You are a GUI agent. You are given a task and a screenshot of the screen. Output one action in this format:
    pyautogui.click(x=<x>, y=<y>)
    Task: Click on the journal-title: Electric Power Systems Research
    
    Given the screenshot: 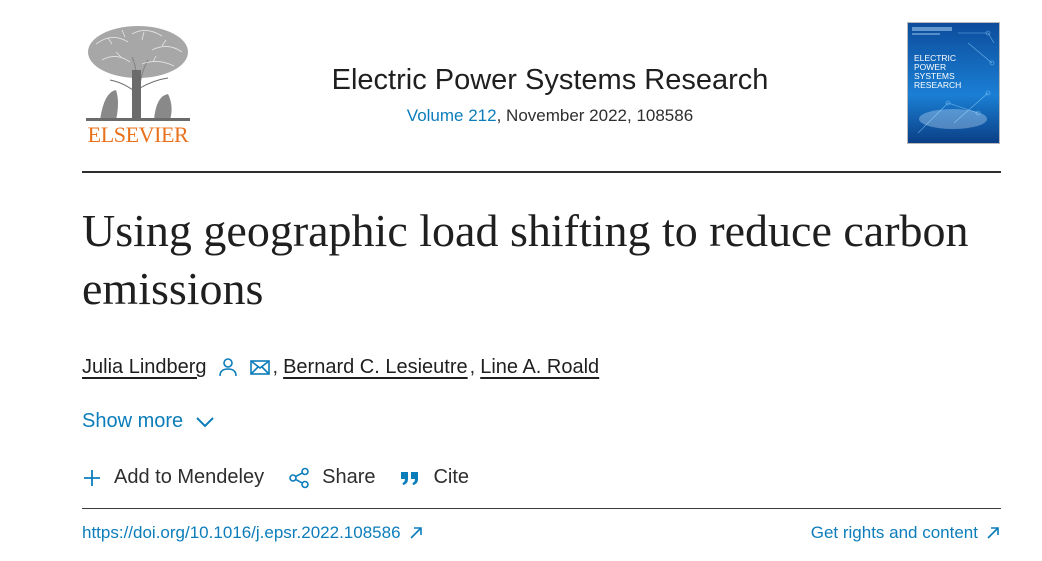 What is the action you would take?
    pyautogui.click(x=550, y=80)
    